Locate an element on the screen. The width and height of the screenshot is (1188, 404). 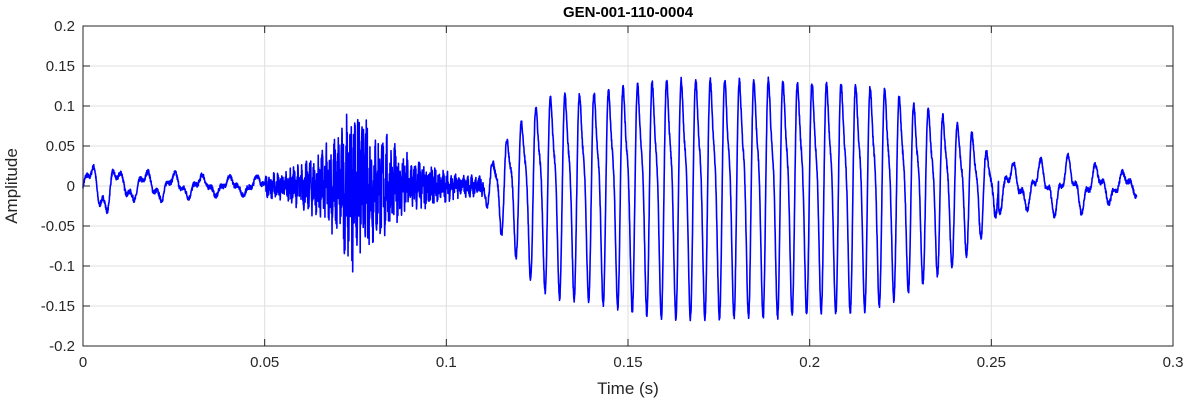
x-tick-label: 0.15 is located at coordinates (627, 362).